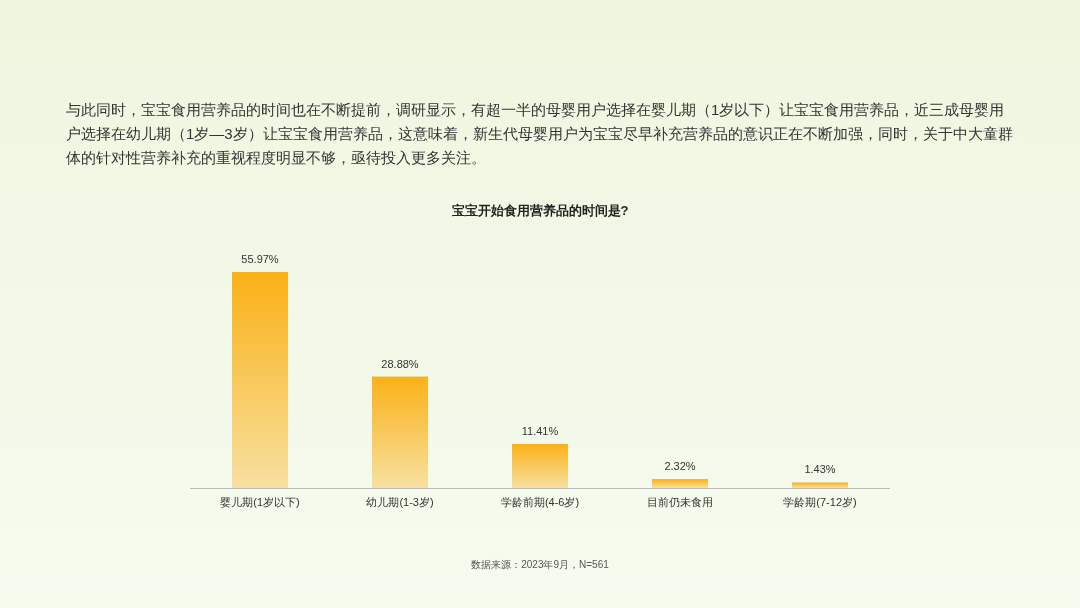  What do you see at coordinates (540, 565) in the screenshot?
I see `source-note: 数据来源：2023年9月，N=561` at bounding box center [540, 565].